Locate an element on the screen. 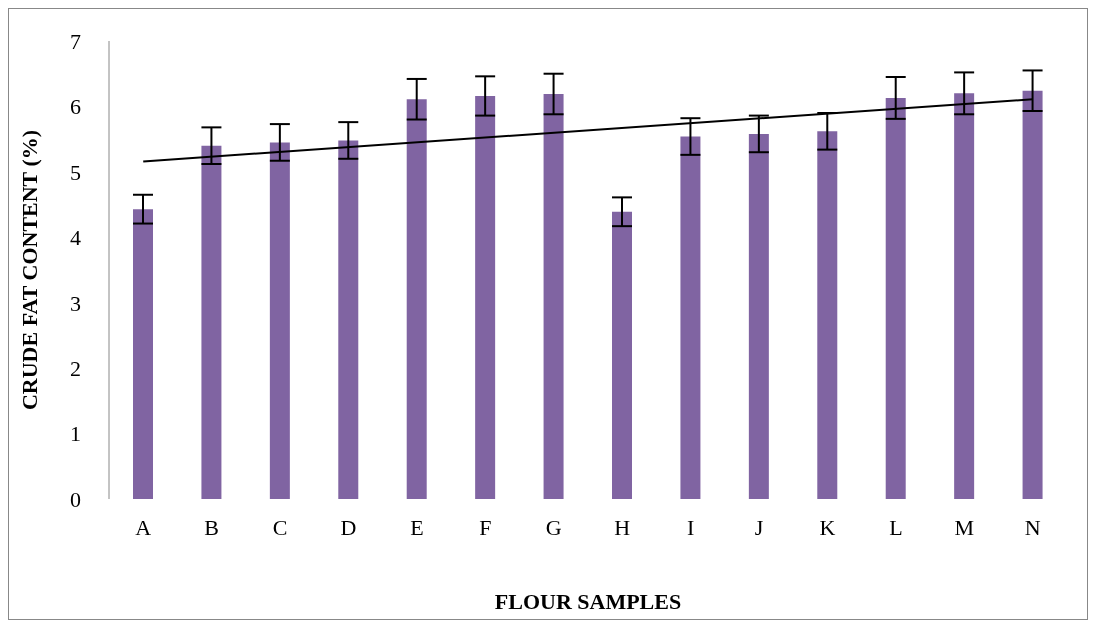 This screenshot has width=1096, height=628. y-tick-label: 0 is located at coordinates (75, 499).